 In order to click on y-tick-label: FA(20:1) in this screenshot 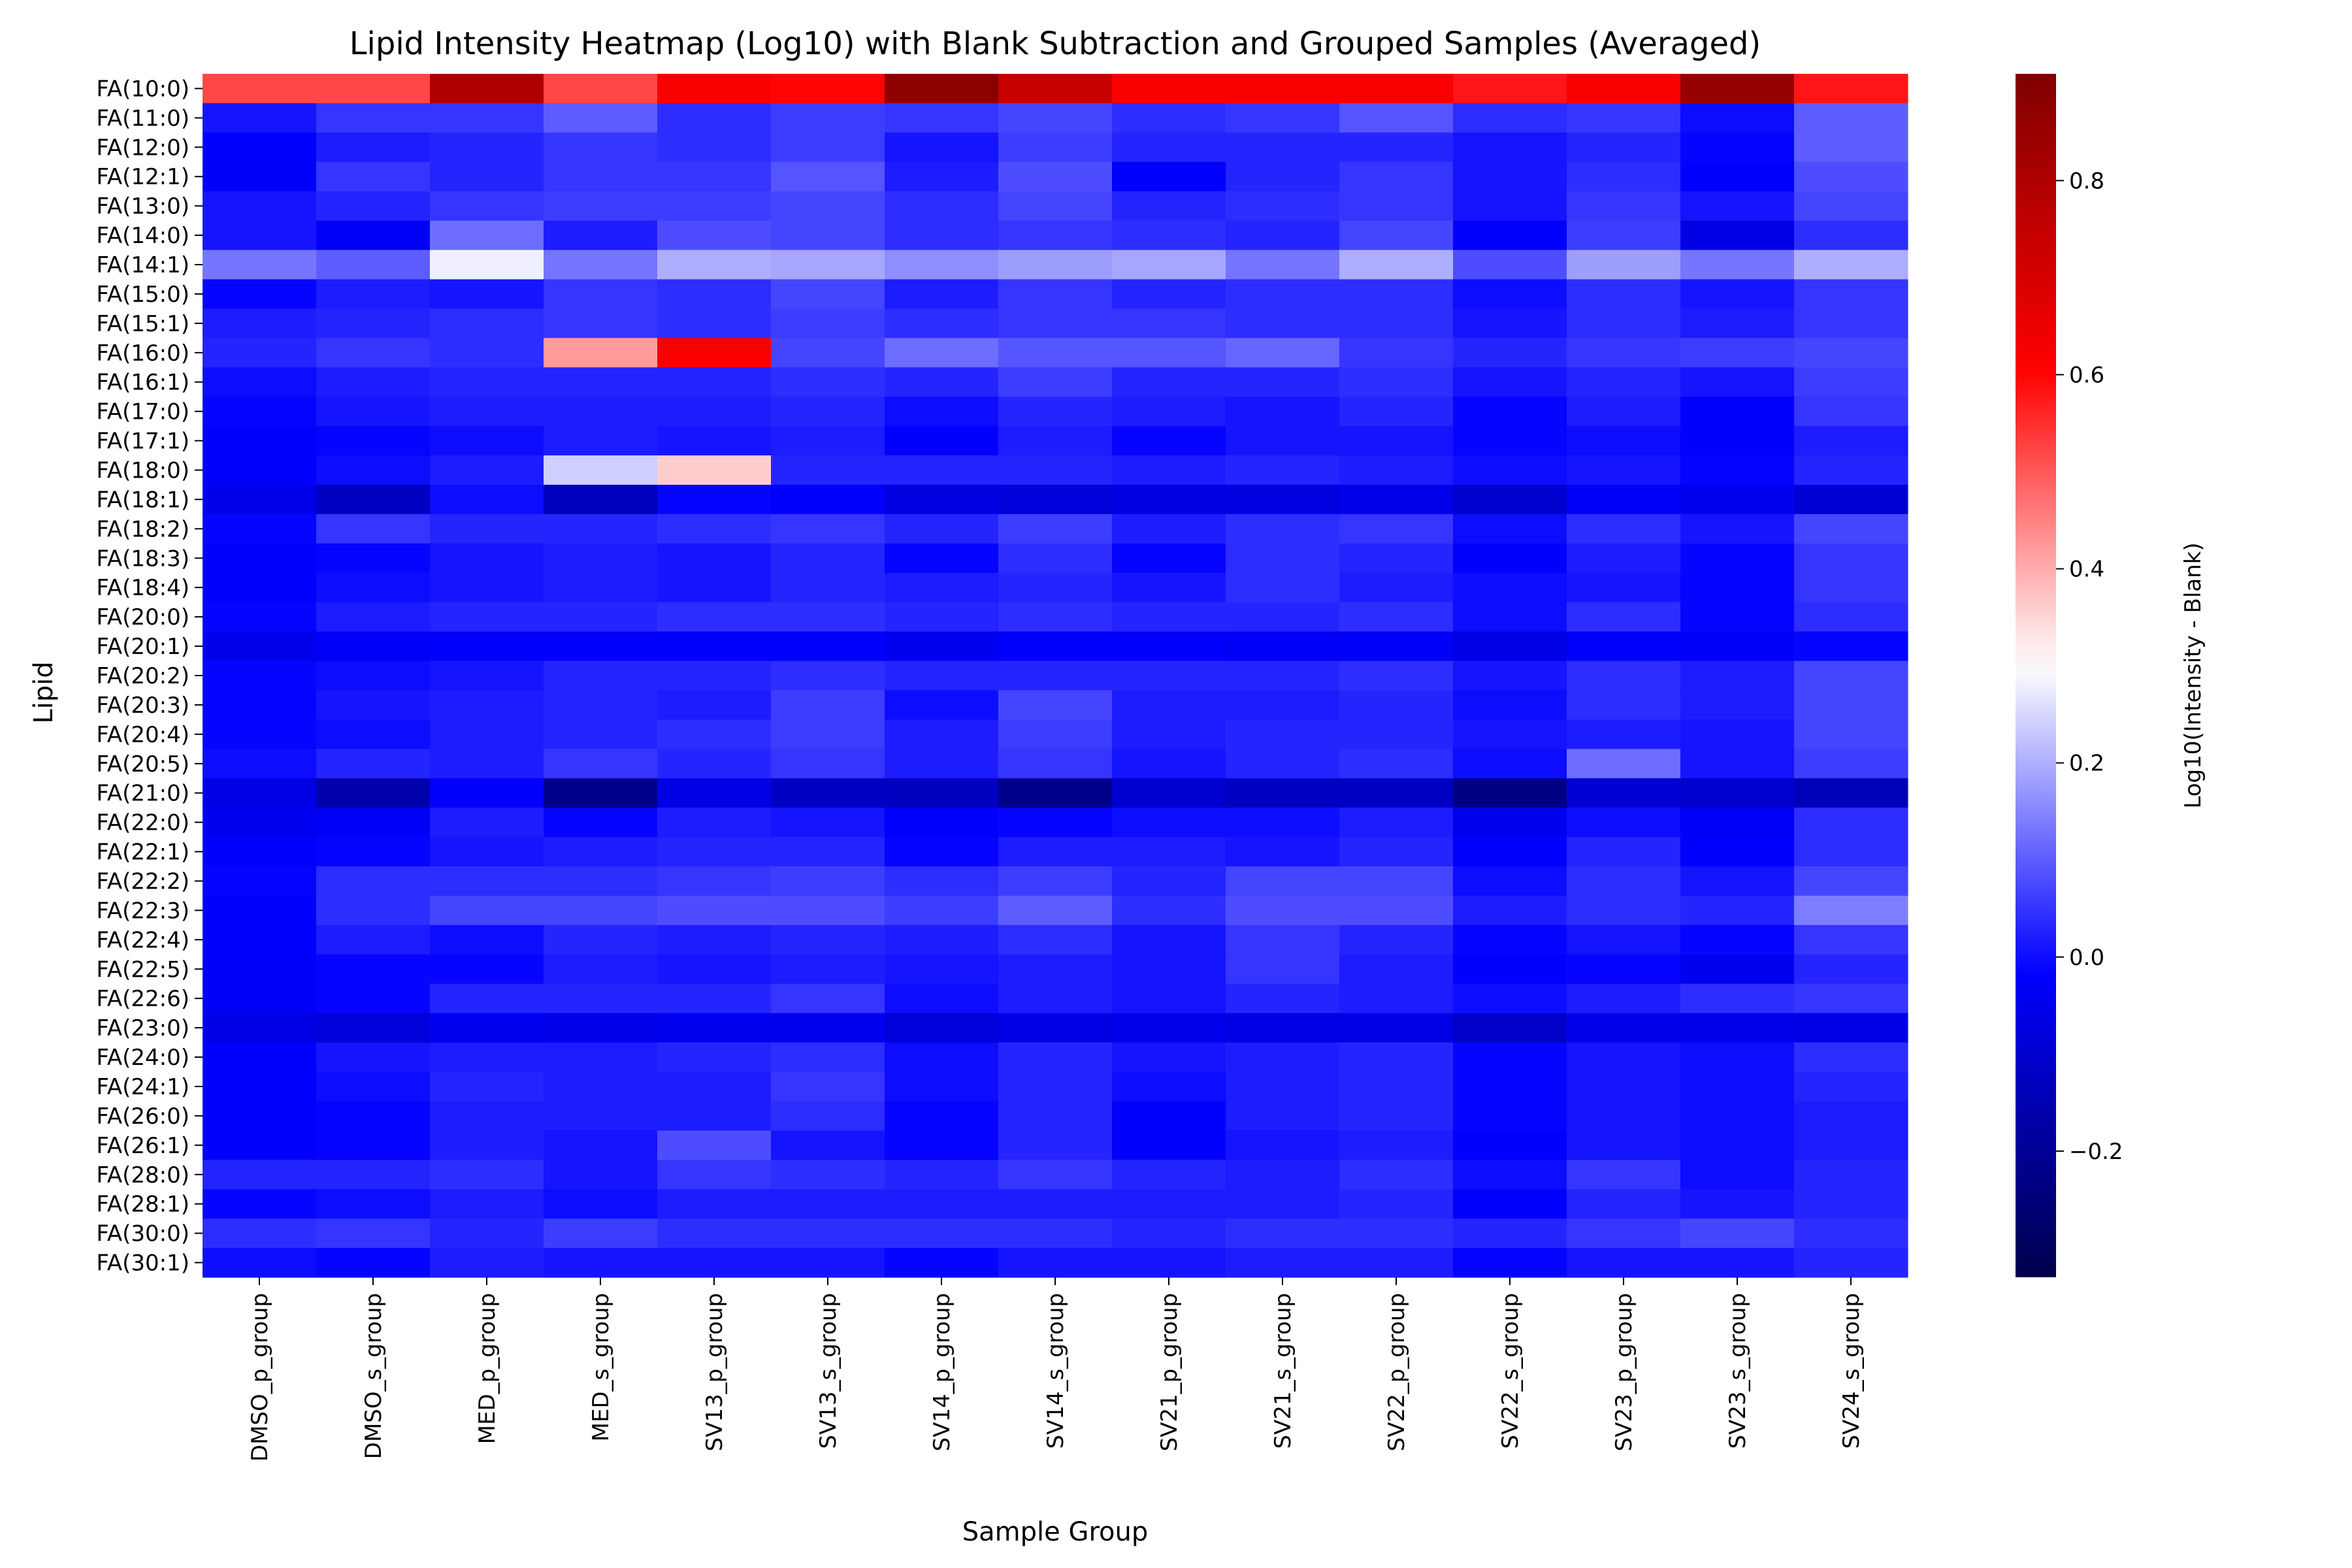, I will do `click(142, 647)`.